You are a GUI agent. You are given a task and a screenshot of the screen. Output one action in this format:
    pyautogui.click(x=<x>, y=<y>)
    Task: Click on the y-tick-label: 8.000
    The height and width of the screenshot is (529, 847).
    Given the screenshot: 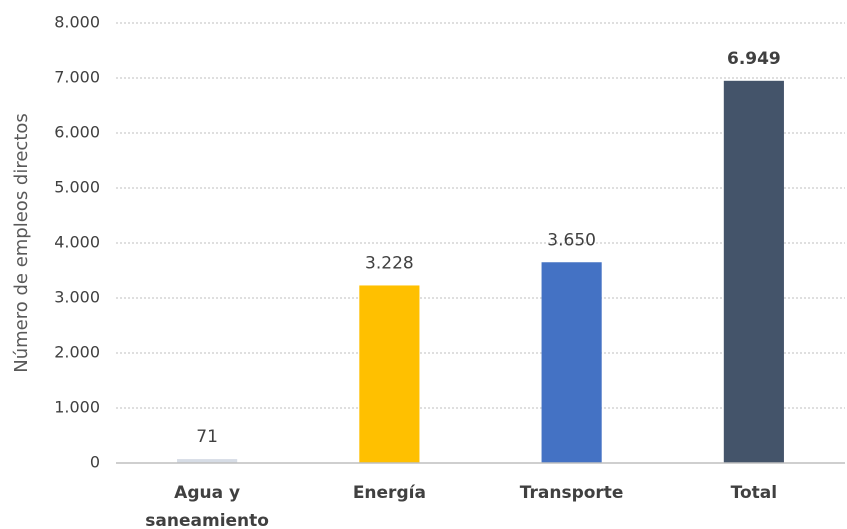 What is the action you would take?
    pyautogui.click(x=77, y=22)
    